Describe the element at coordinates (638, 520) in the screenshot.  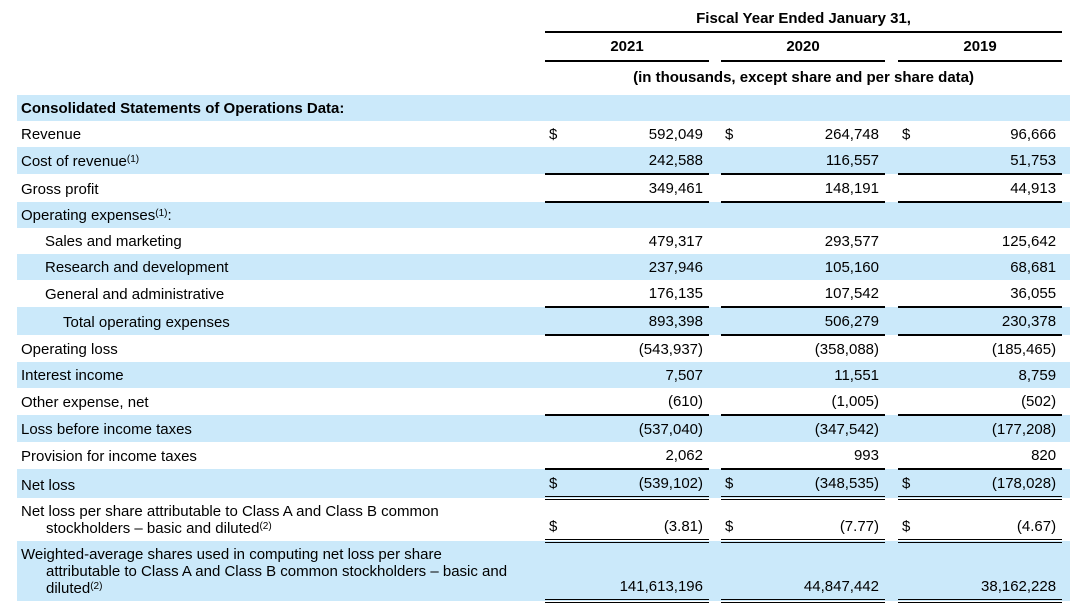
I see `value-fy2021: (3.81)` at that location.